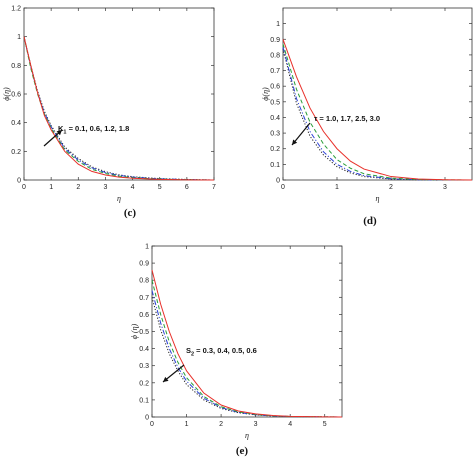  Describe the element at coordinates (370, 221) in the screenshot. I see `panel-label: (d)` at that location.